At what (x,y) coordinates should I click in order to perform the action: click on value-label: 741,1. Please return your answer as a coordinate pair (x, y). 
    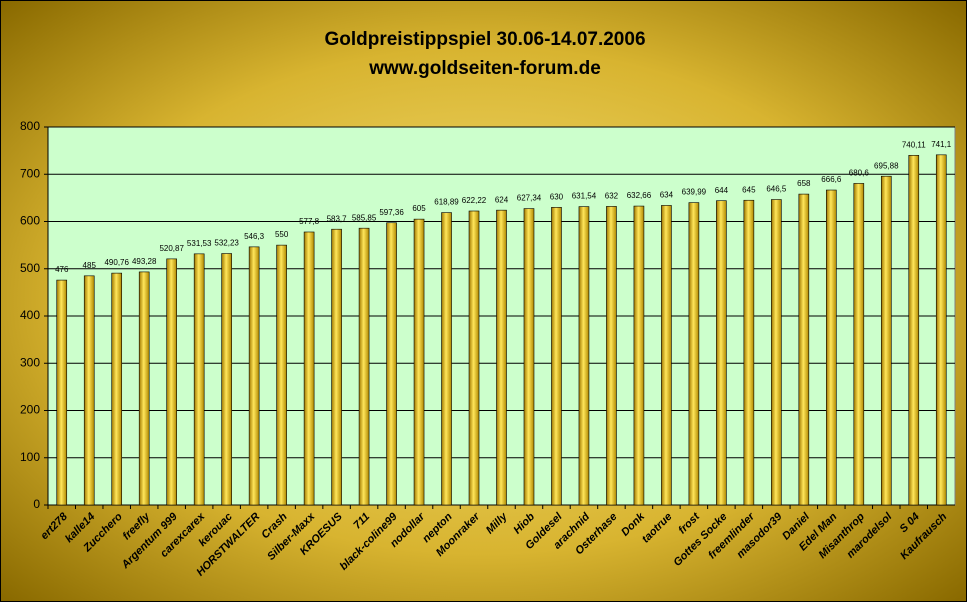
    Looking at the image, I should click on (941, 144).